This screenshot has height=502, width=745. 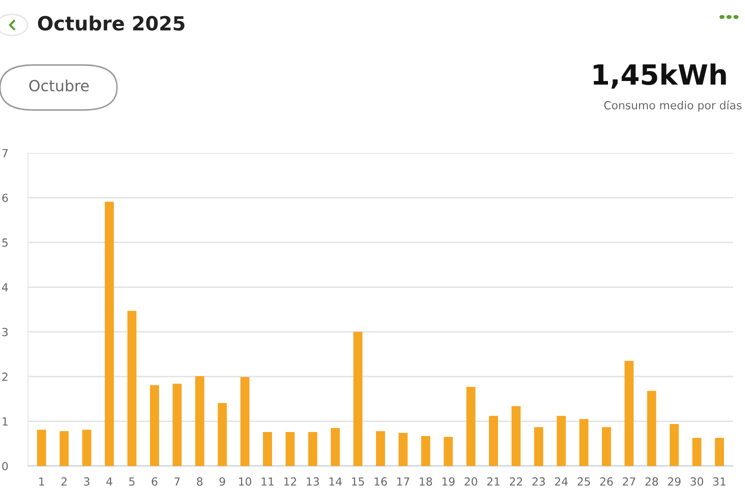 What do you see at coordinates (380, 481) in the screenshot?
I see `x-tick-label: 16` at bounding box center [380, 481].